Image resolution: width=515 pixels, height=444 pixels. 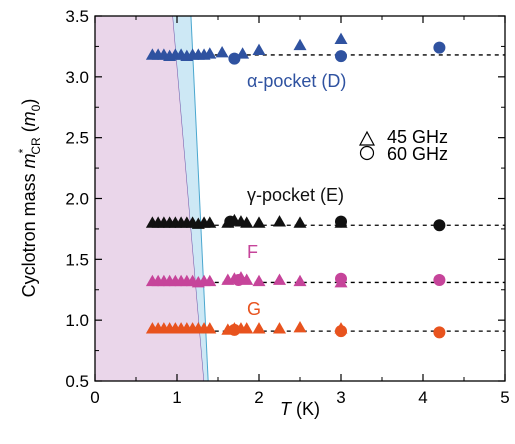 I want to click on x-tick-label-3: 3, so click(x=340, y=397).